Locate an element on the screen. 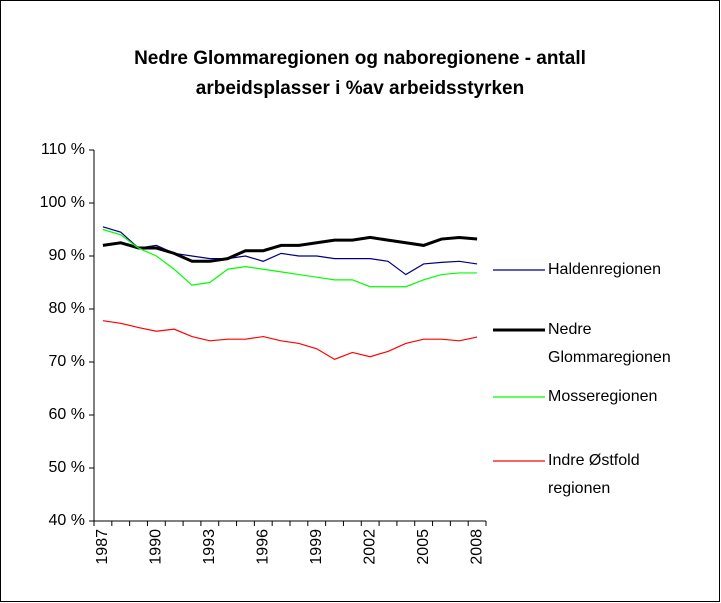 Image resolution: width=721 pixels, height=603 pixels. legend-label: Indre Østfold regionen is located at coordinates (594, 474).